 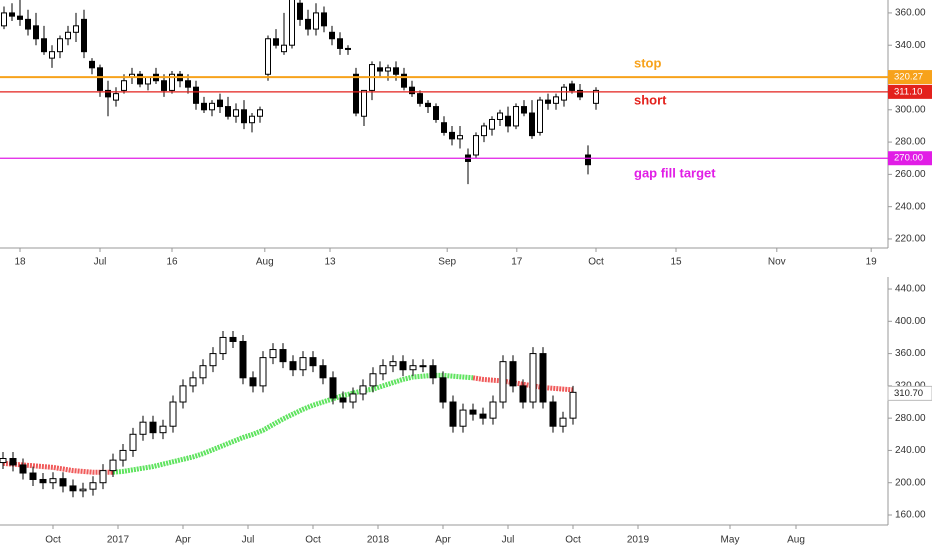 What do you see at coordinates (777, 262) in the screenshot?
I see `x-tick-label: Nov` at bounding box center [777, 262].